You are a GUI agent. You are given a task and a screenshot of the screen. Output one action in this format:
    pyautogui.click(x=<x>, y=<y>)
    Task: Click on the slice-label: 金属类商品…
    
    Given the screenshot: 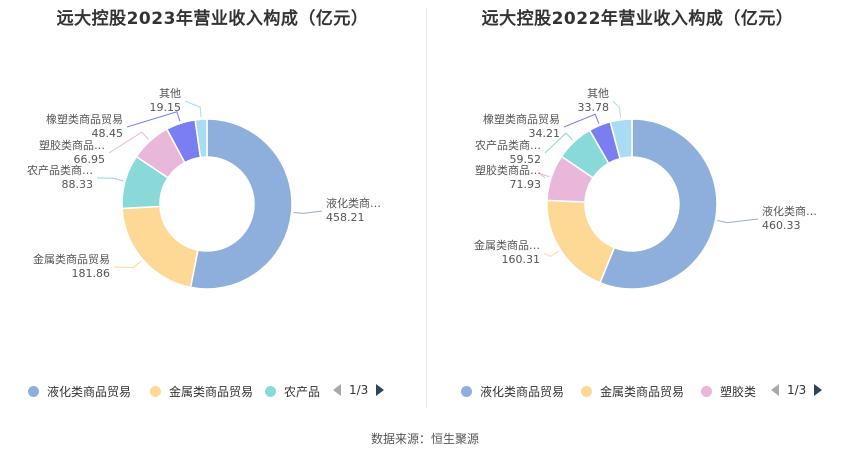 What is the action you would take?
    pyautogui.click(x=507, y=245)
    